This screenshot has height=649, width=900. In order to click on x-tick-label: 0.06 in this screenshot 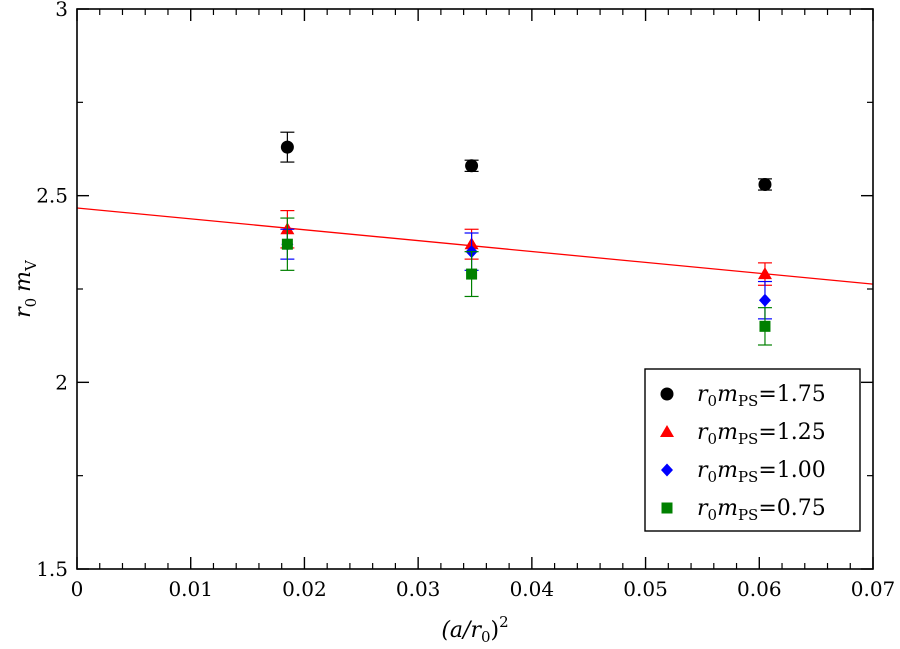, I will do `click(759, 589)`.